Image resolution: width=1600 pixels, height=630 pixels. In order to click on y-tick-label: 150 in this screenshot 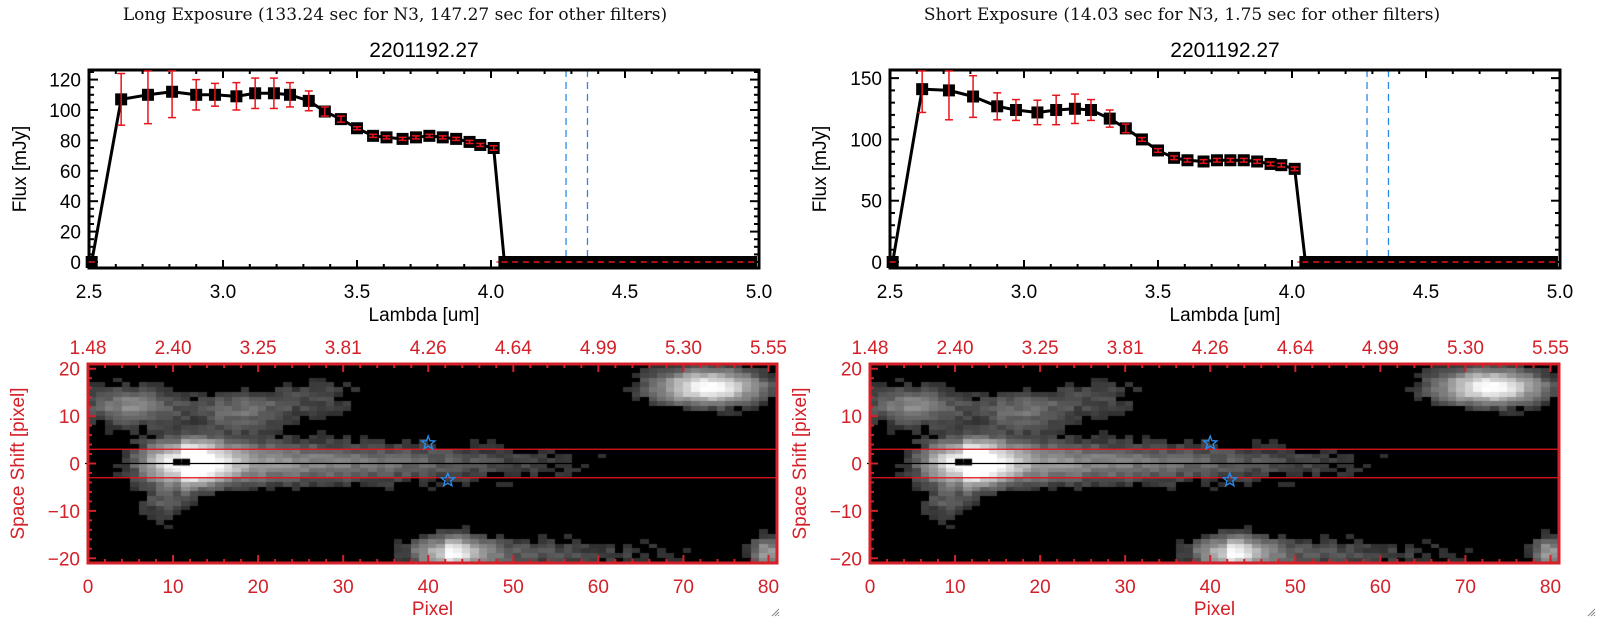, I will do `click(866, 79)`.